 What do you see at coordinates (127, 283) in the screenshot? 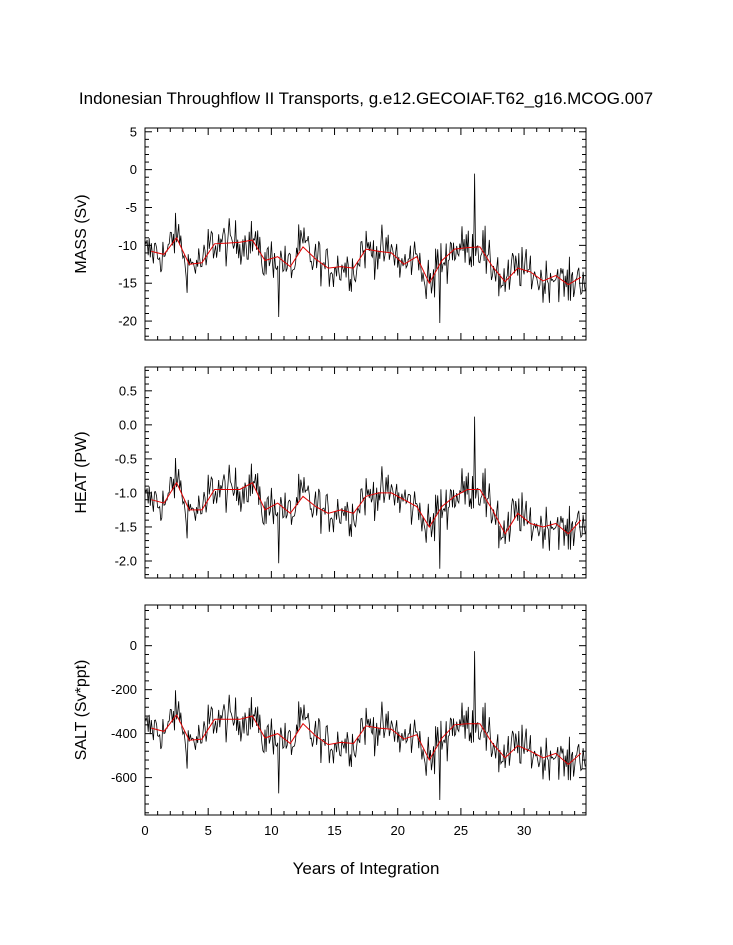
I see `mass-y-tick-label: -15` at bounding box center [127, 283].